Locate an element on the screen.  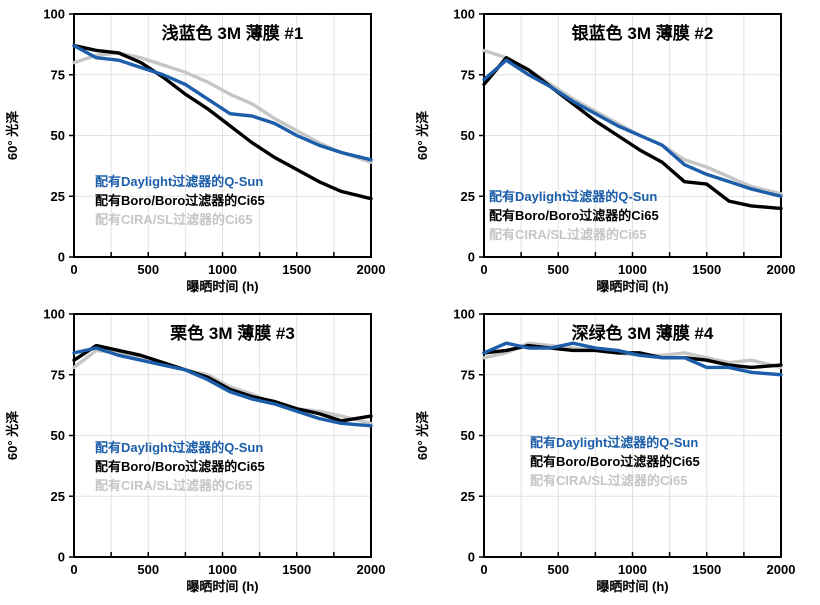
chart-title: 栗色 3M 薄膜 #3 is located at coordinates (232, 333).